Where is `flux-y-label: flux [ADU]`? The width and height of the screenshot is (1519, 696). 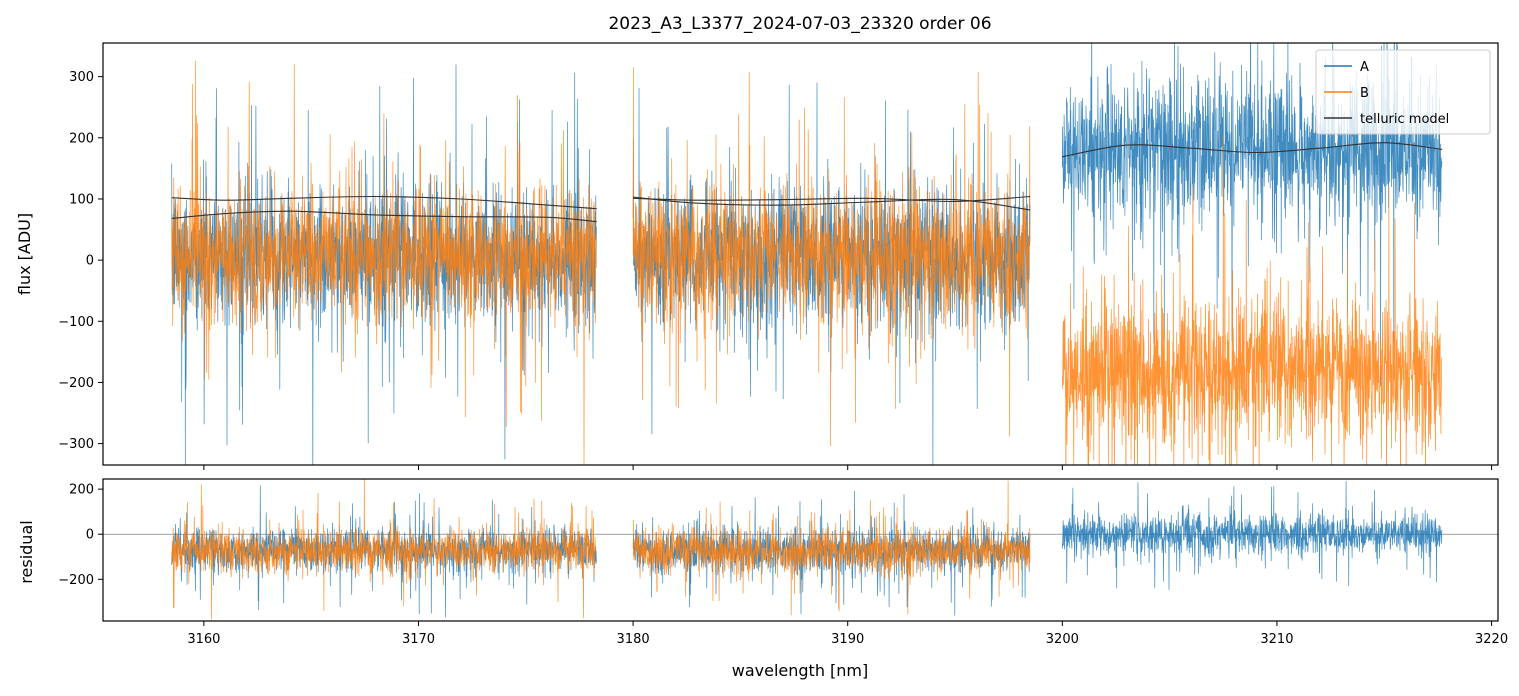 flux-y-label: flux [ADU] is located at coordinates (24, 254).